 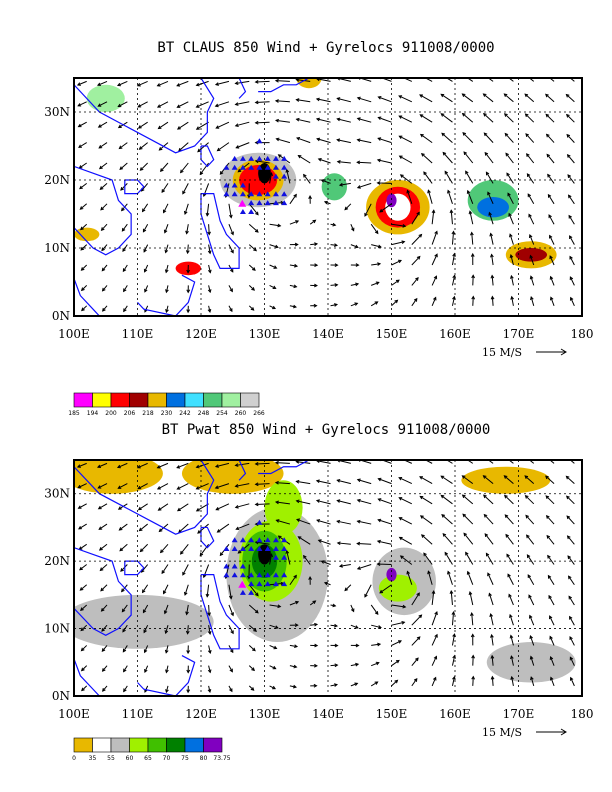 What do you see at coordinates (166, 295) in the screenshot?
I see `coastline` at bounding box center [166, 295].